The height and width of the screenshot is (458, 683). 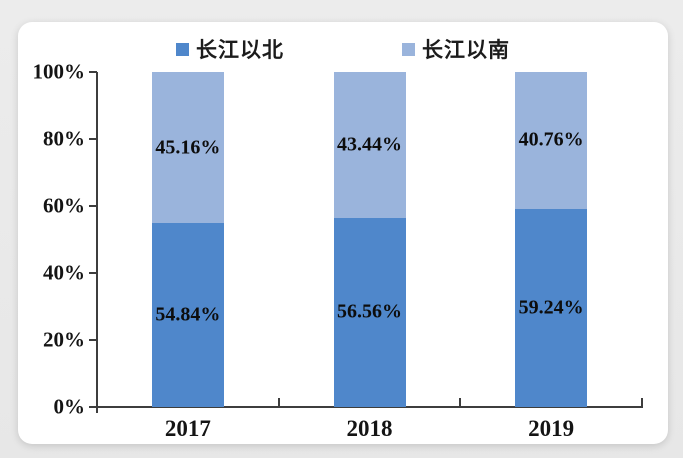 I want to click on bar-segment-south-2017, so click(x=187, y=148).